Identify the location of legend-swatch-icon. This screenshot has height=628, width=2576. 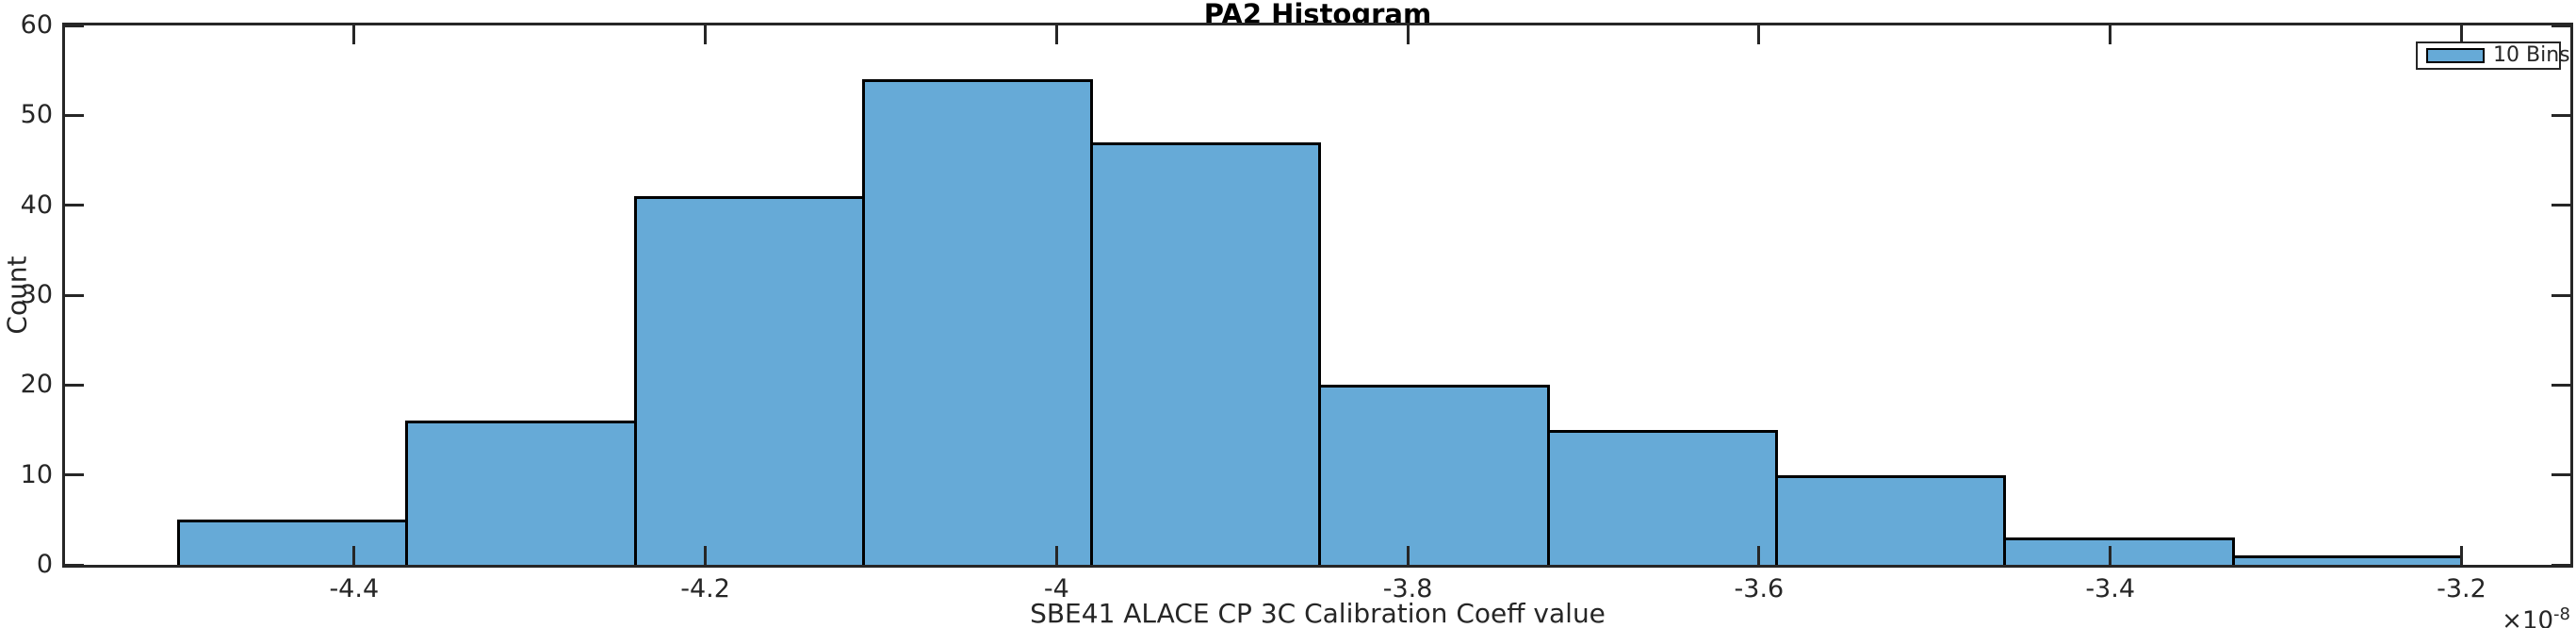
(2455, 56).